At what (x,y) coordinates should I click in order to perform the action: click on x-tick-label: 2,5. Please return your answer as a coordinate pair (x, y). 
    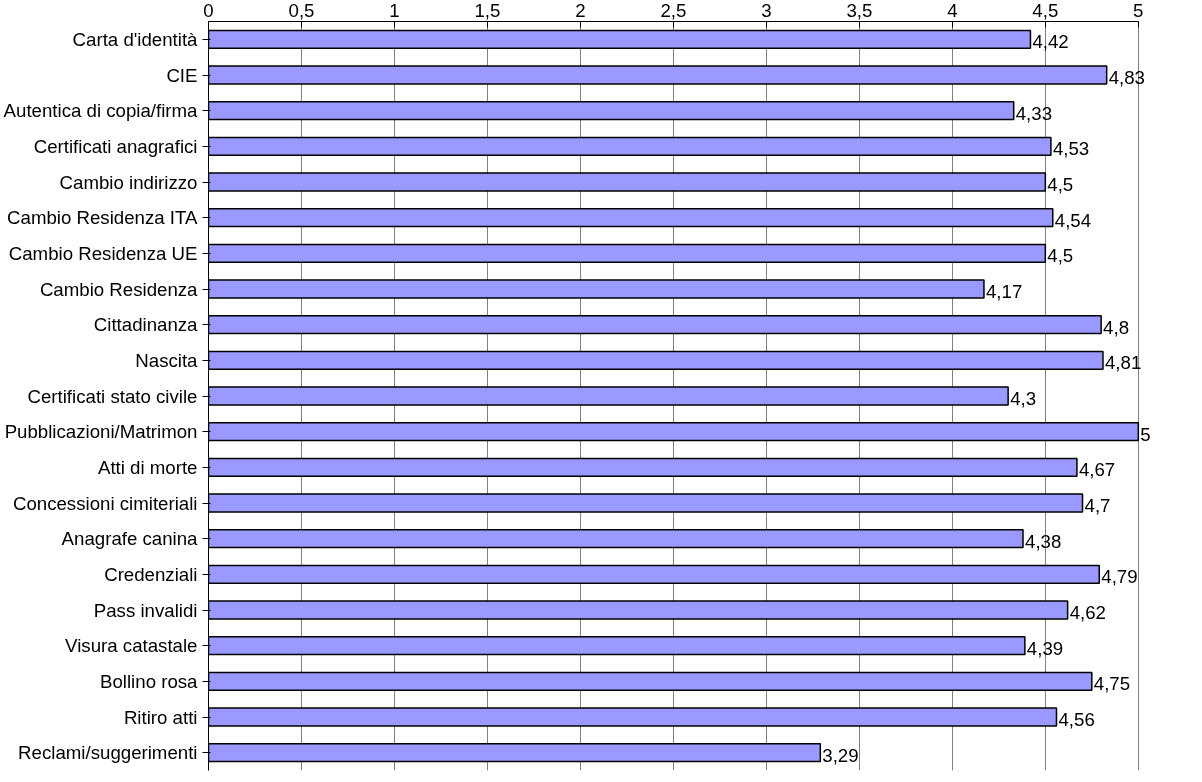
    Looking at the image, I should click on (673, 10).